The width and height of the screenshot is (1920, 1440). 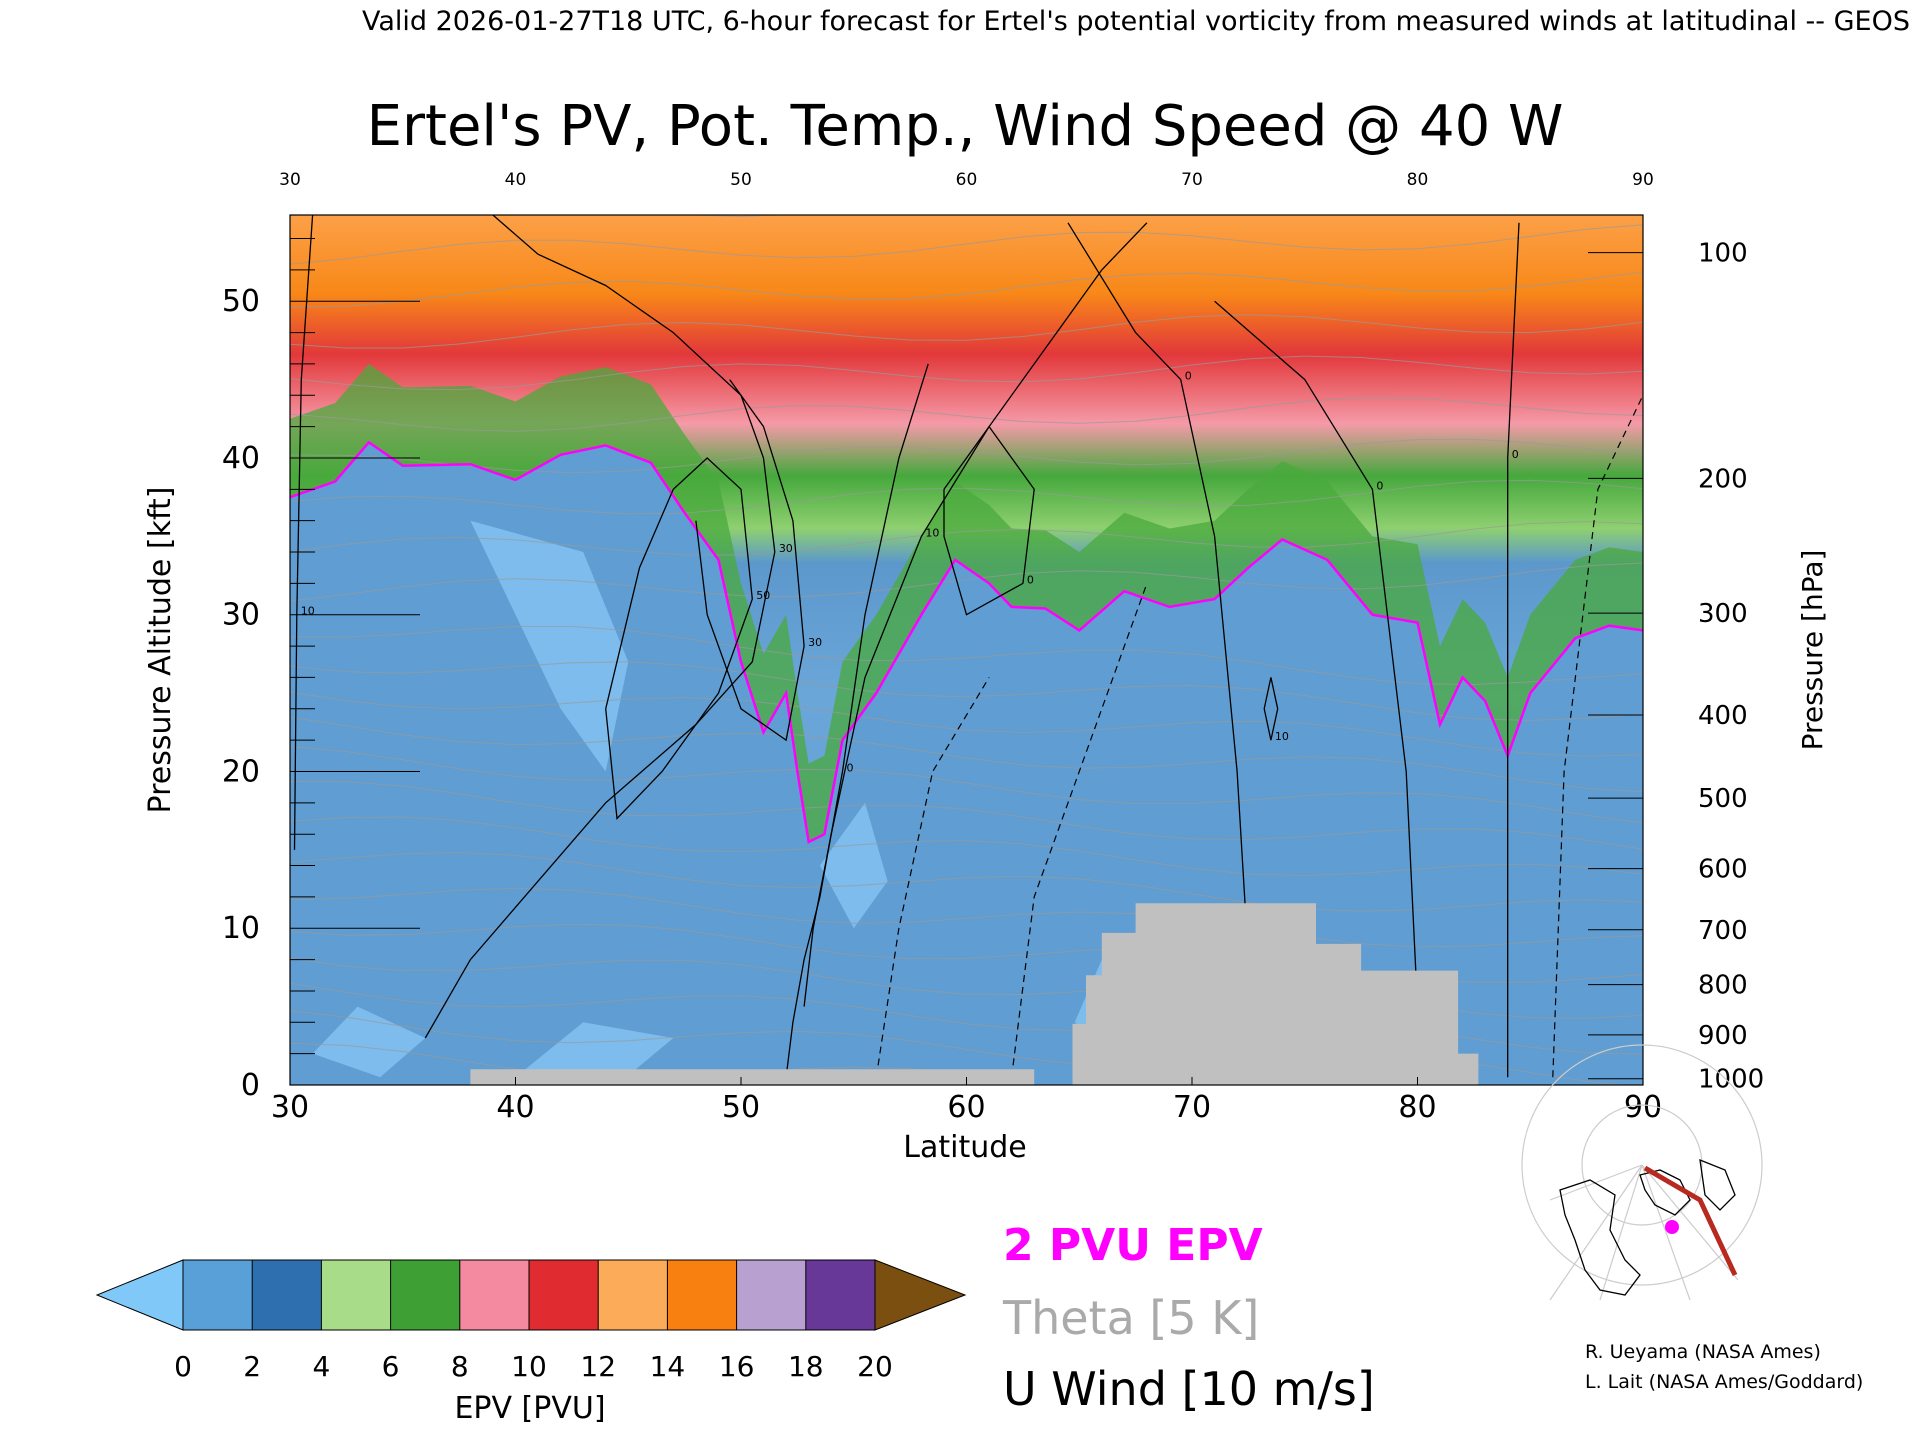 I want to click on x-axis-label: Latitude, so click(x=964, y=1147).